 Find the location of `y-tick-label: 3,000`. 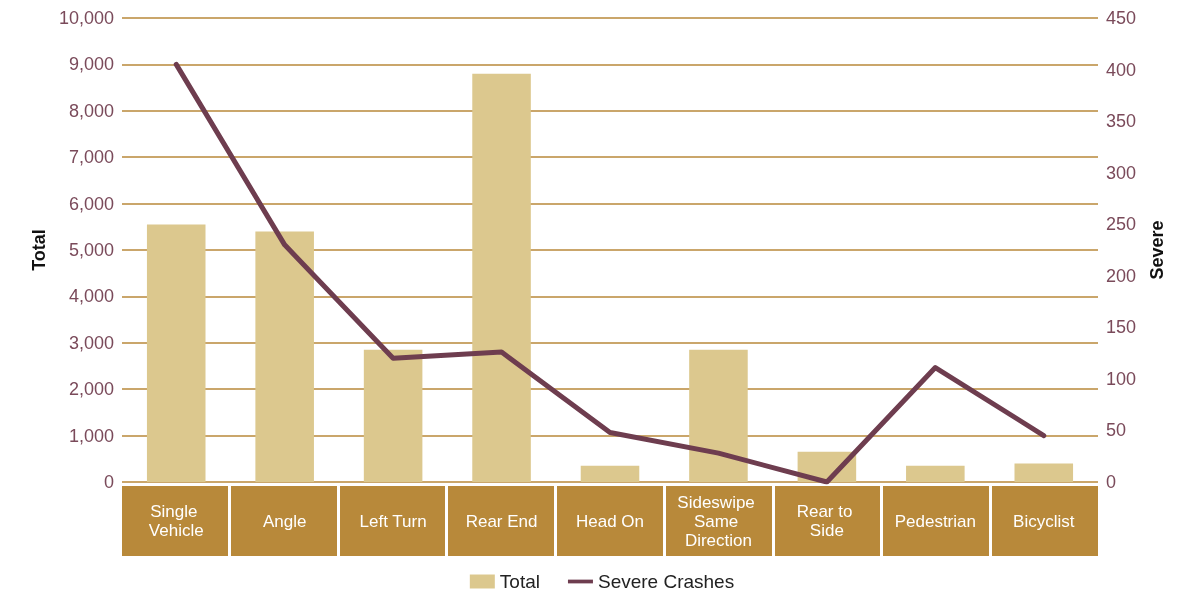

y-tick-label: 3,000 is located at coordinates (91, 342).